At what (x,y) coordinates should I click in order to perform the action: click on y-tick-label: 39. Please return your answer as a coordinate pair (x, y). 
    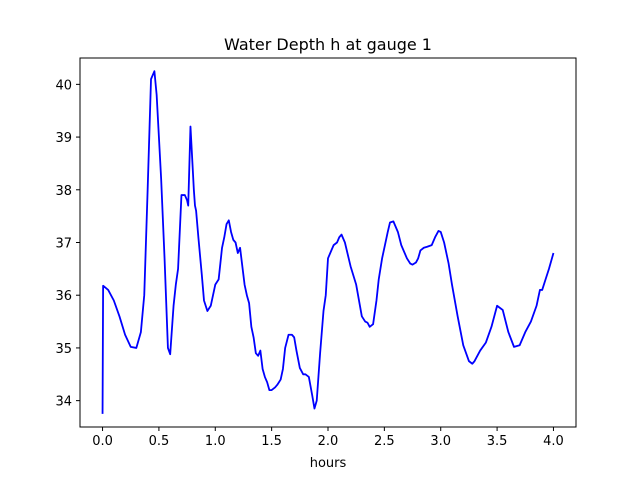
    Looking at the image, I should click on (63, 138).